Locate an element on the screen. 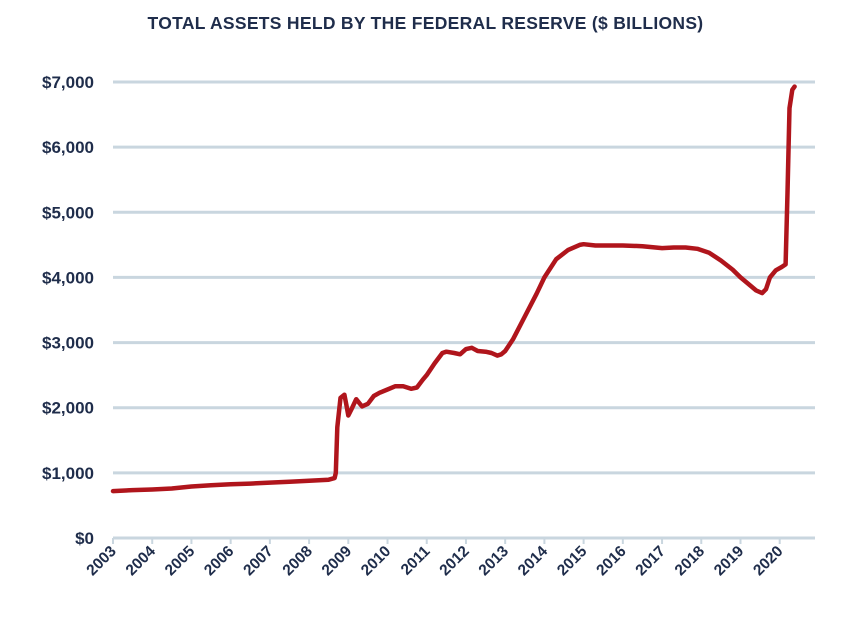  x-tick-label: 2016 is located at coordinates (611, 561).